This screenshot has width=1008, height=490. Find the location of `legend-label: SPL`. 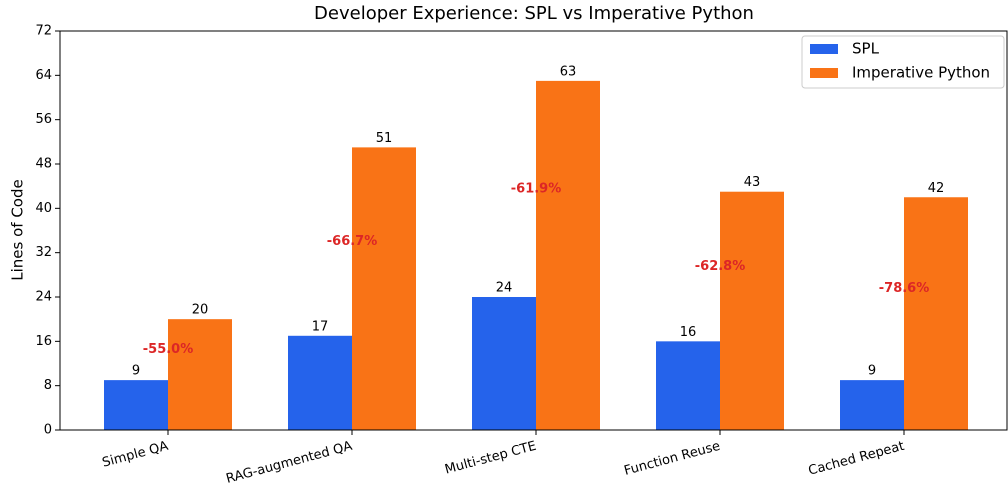

legend-label: SPL is located at coordinates (866, 49).